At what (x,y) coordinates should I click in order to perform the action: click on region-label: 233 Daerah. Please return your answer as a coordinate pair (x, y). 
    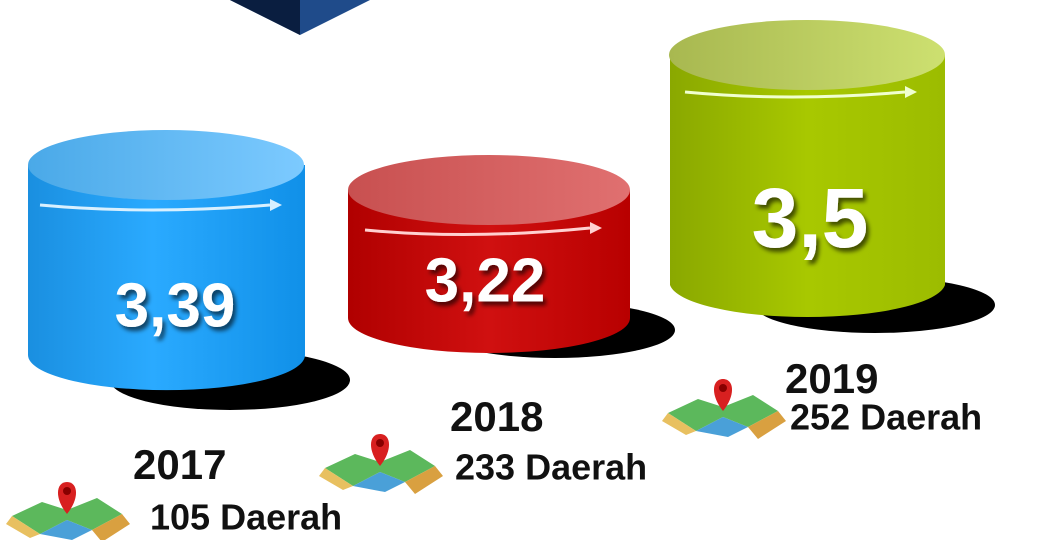
    Looking at the image, I should click on (551, 467).